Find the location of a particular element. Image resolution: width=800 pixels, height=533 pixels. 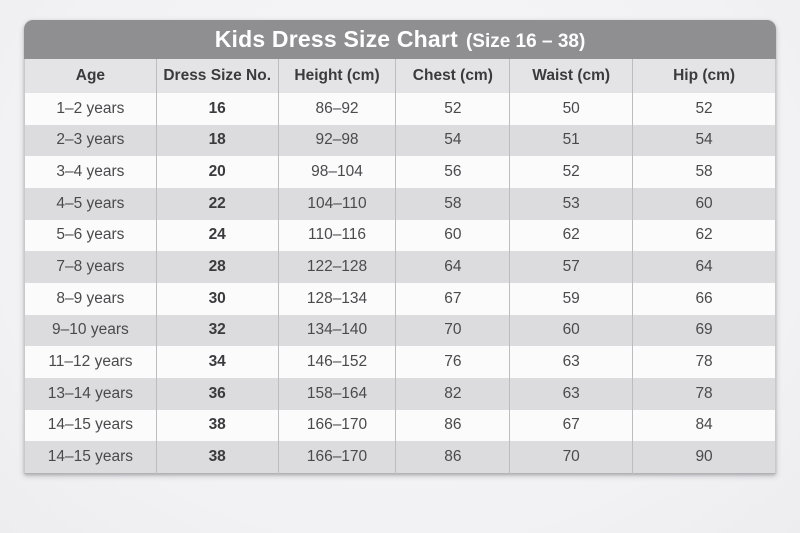

table-row: 4–5 years 22 104–110 58 53 60 is located at coordinates (400, 203).